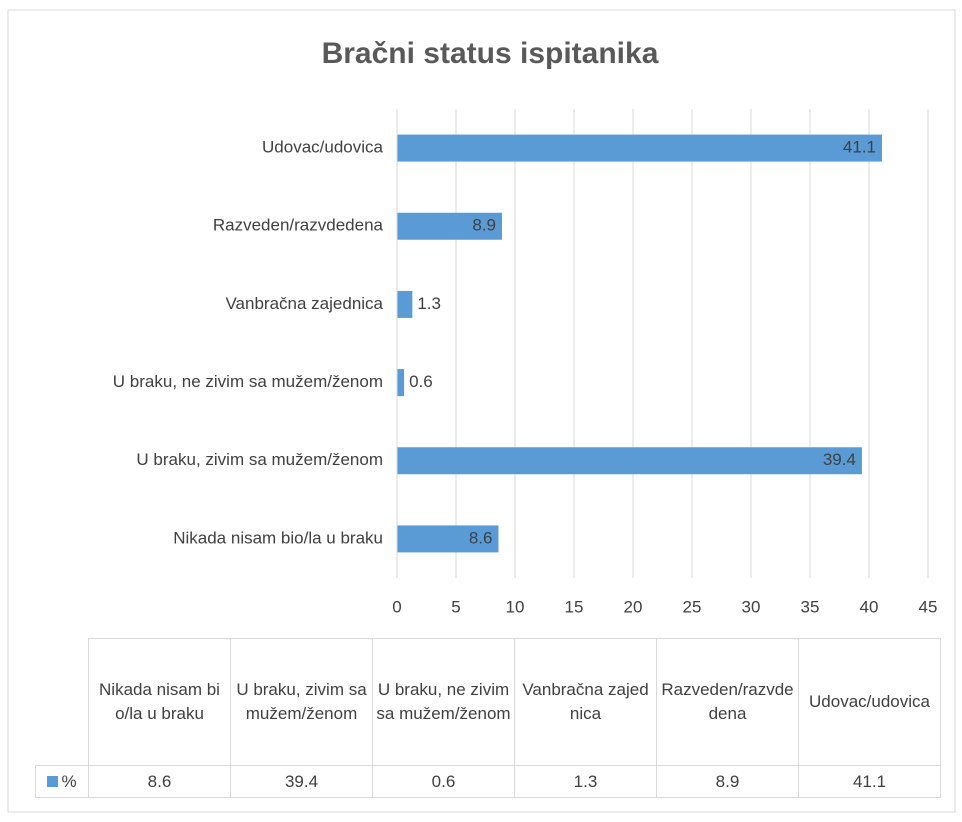 The image size is (962, 822). What do you see at coordinates (484, 225) in the screenshot?
I see `data-label: 8.9` at bounding box center [484, 225].